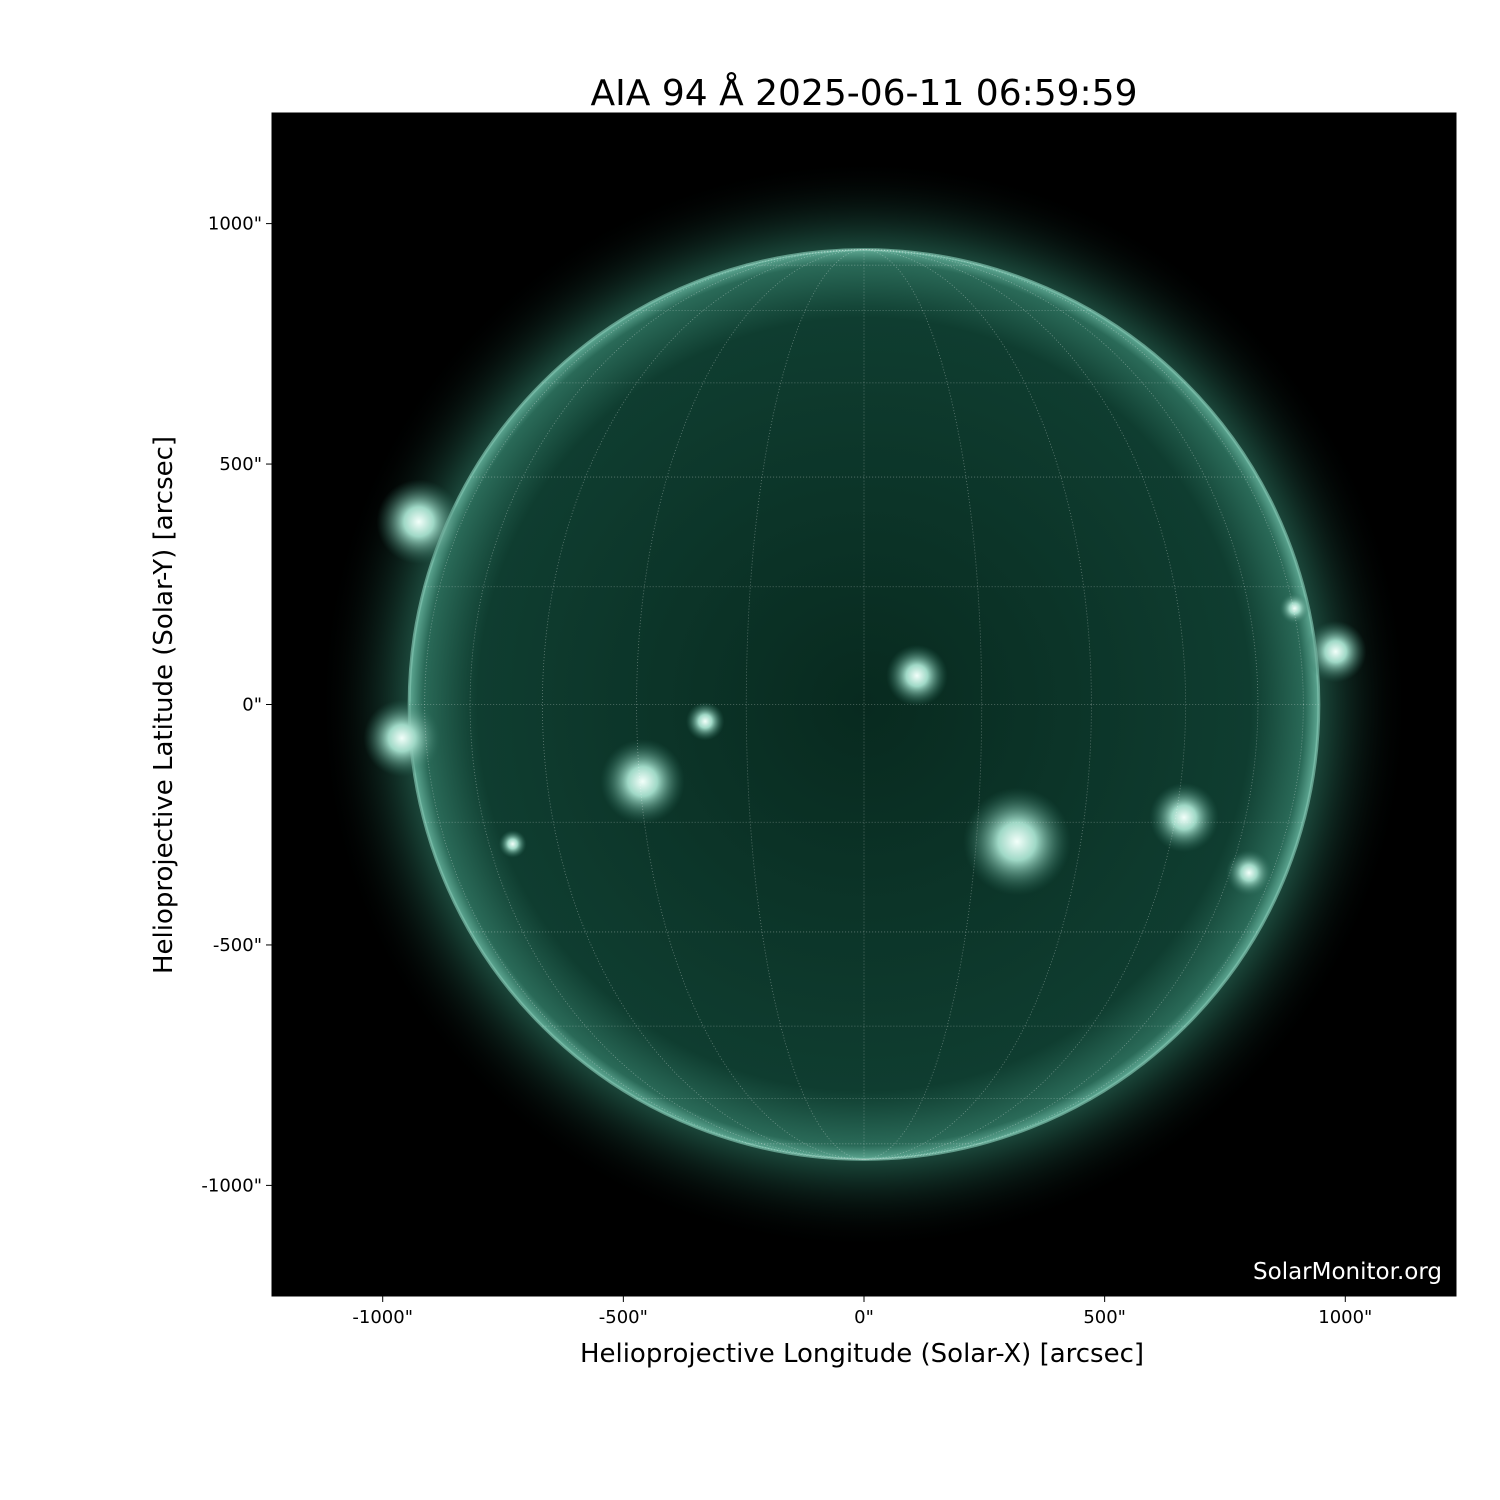 This screenshot has height=1500, width=1500. I want to click on x-tick-label: -1000", so click(382, 1317).